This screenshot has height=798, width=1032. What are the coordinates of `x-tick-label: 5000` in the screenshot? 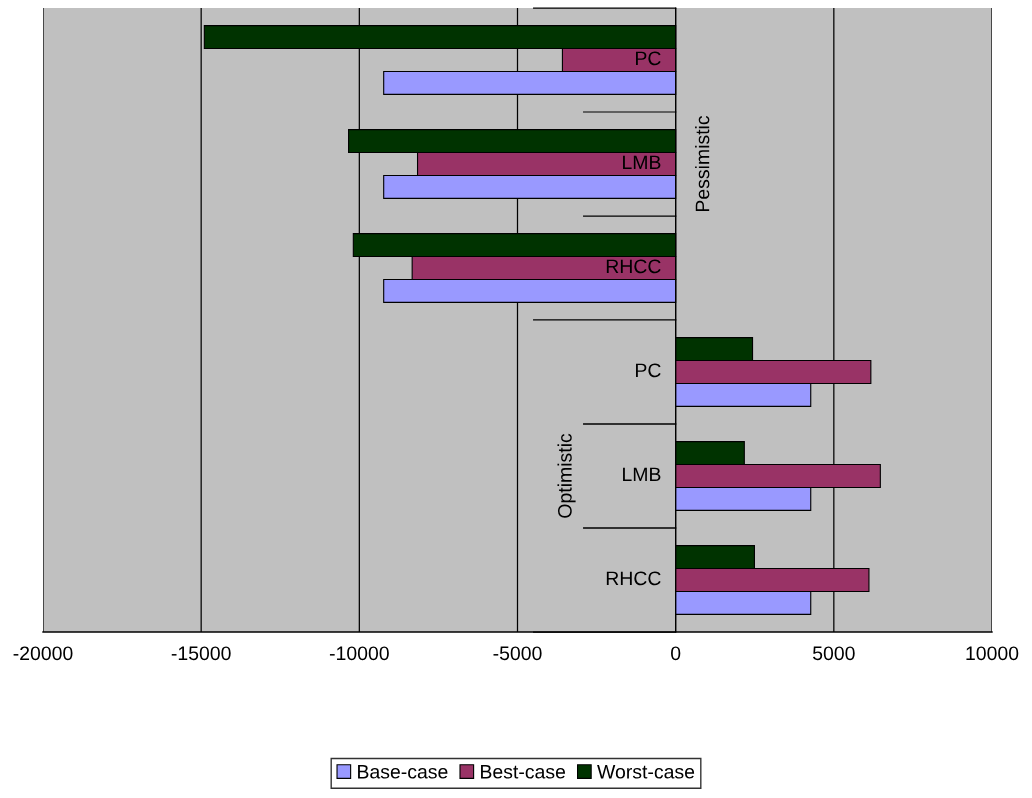 It's located at (833, 653).